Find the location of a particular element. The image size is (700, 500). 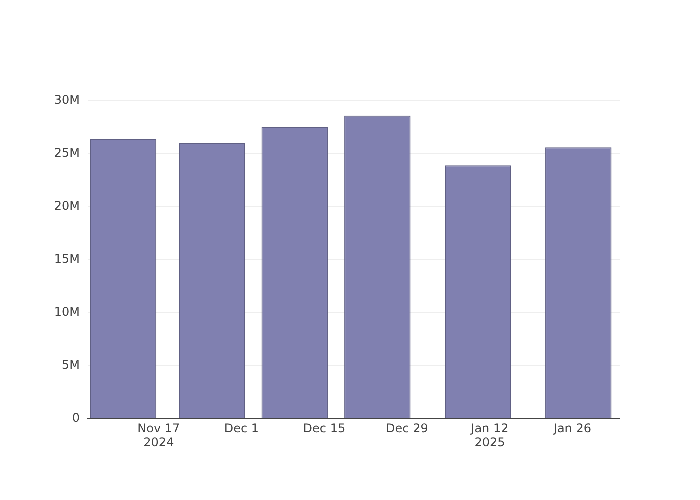

y-tick-label: 10M is located at coordinates (67, 312).